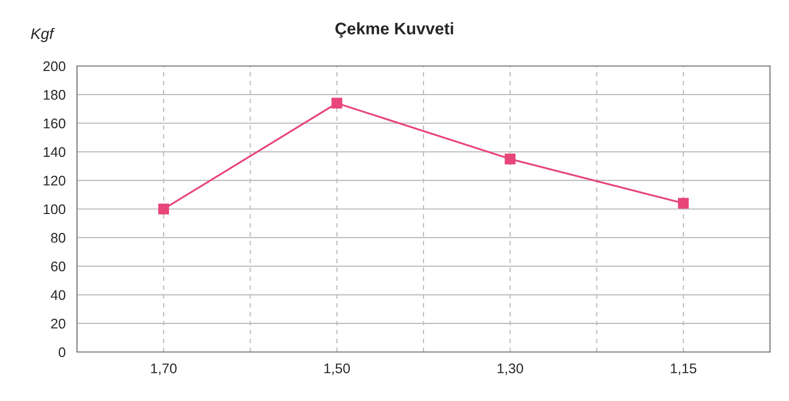 The height and width of the screenshot is (401, 789). I want to click on x-tick-label: 1,30, so click(511, 369).